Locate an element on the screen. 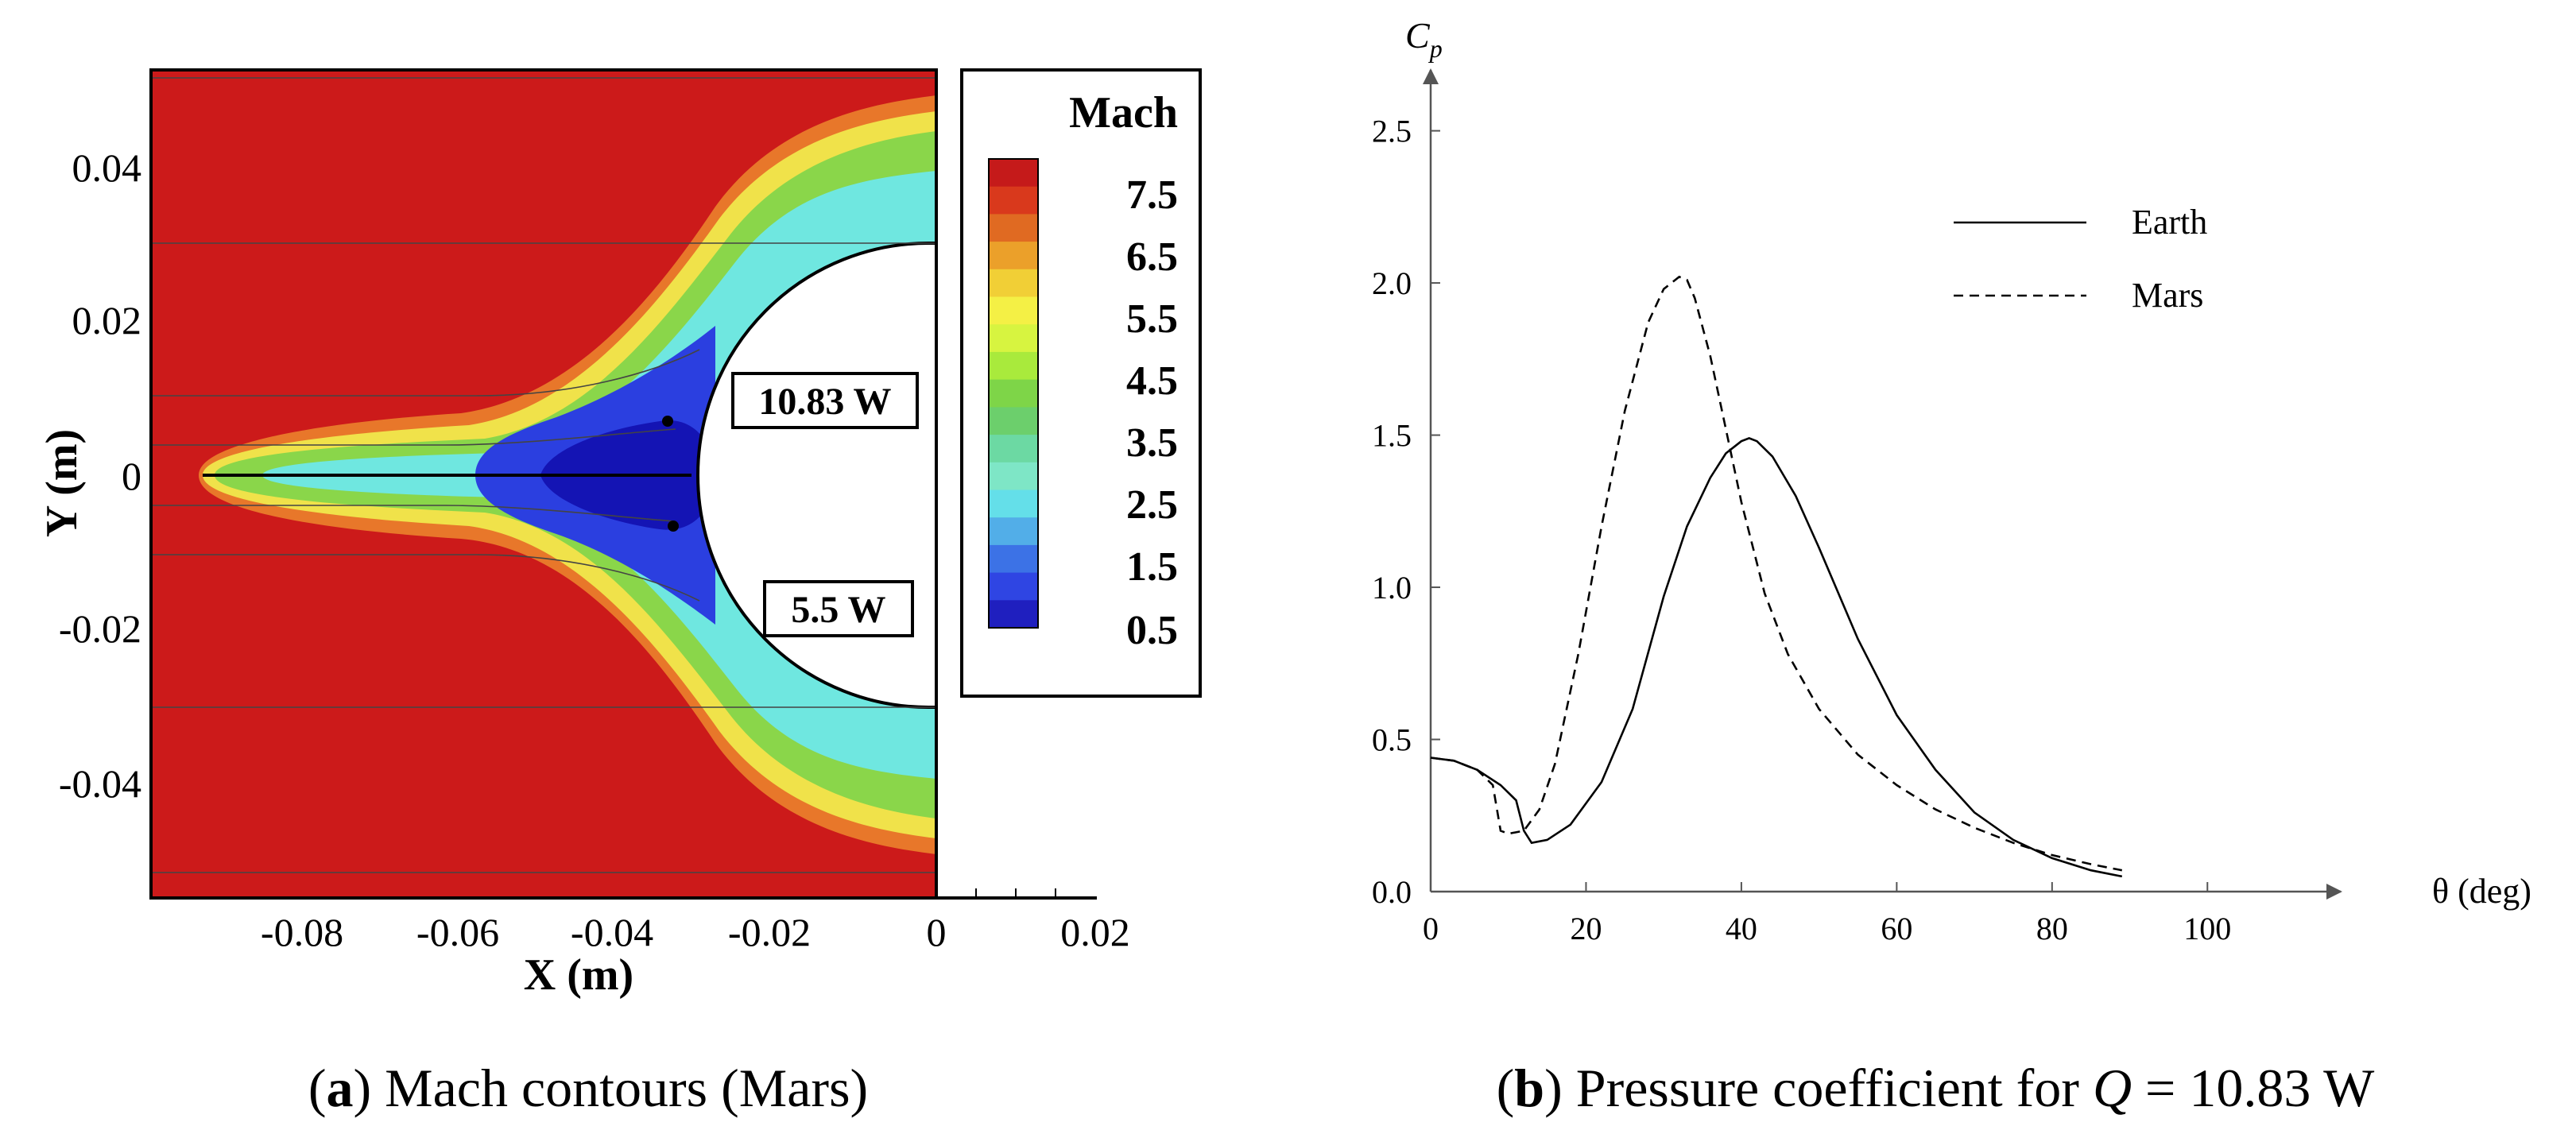 The height and width of the screenshot is (1130, 2576). y-axis-label: Cp is located at coordinates (1424, 39).